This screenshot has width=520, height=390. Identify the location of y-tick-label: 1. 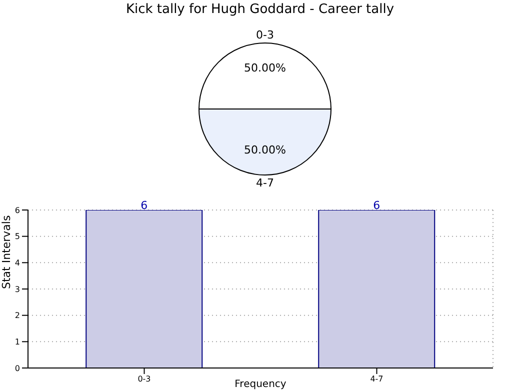
(17, 342).